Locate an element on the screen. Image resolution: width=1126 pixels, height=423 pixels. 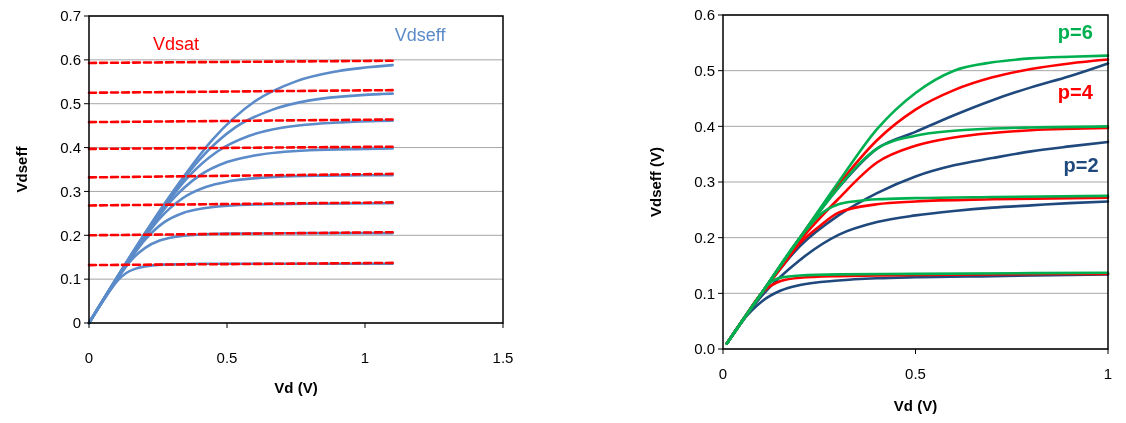
series-label: p=2 is located at coordinates (1081, 165).